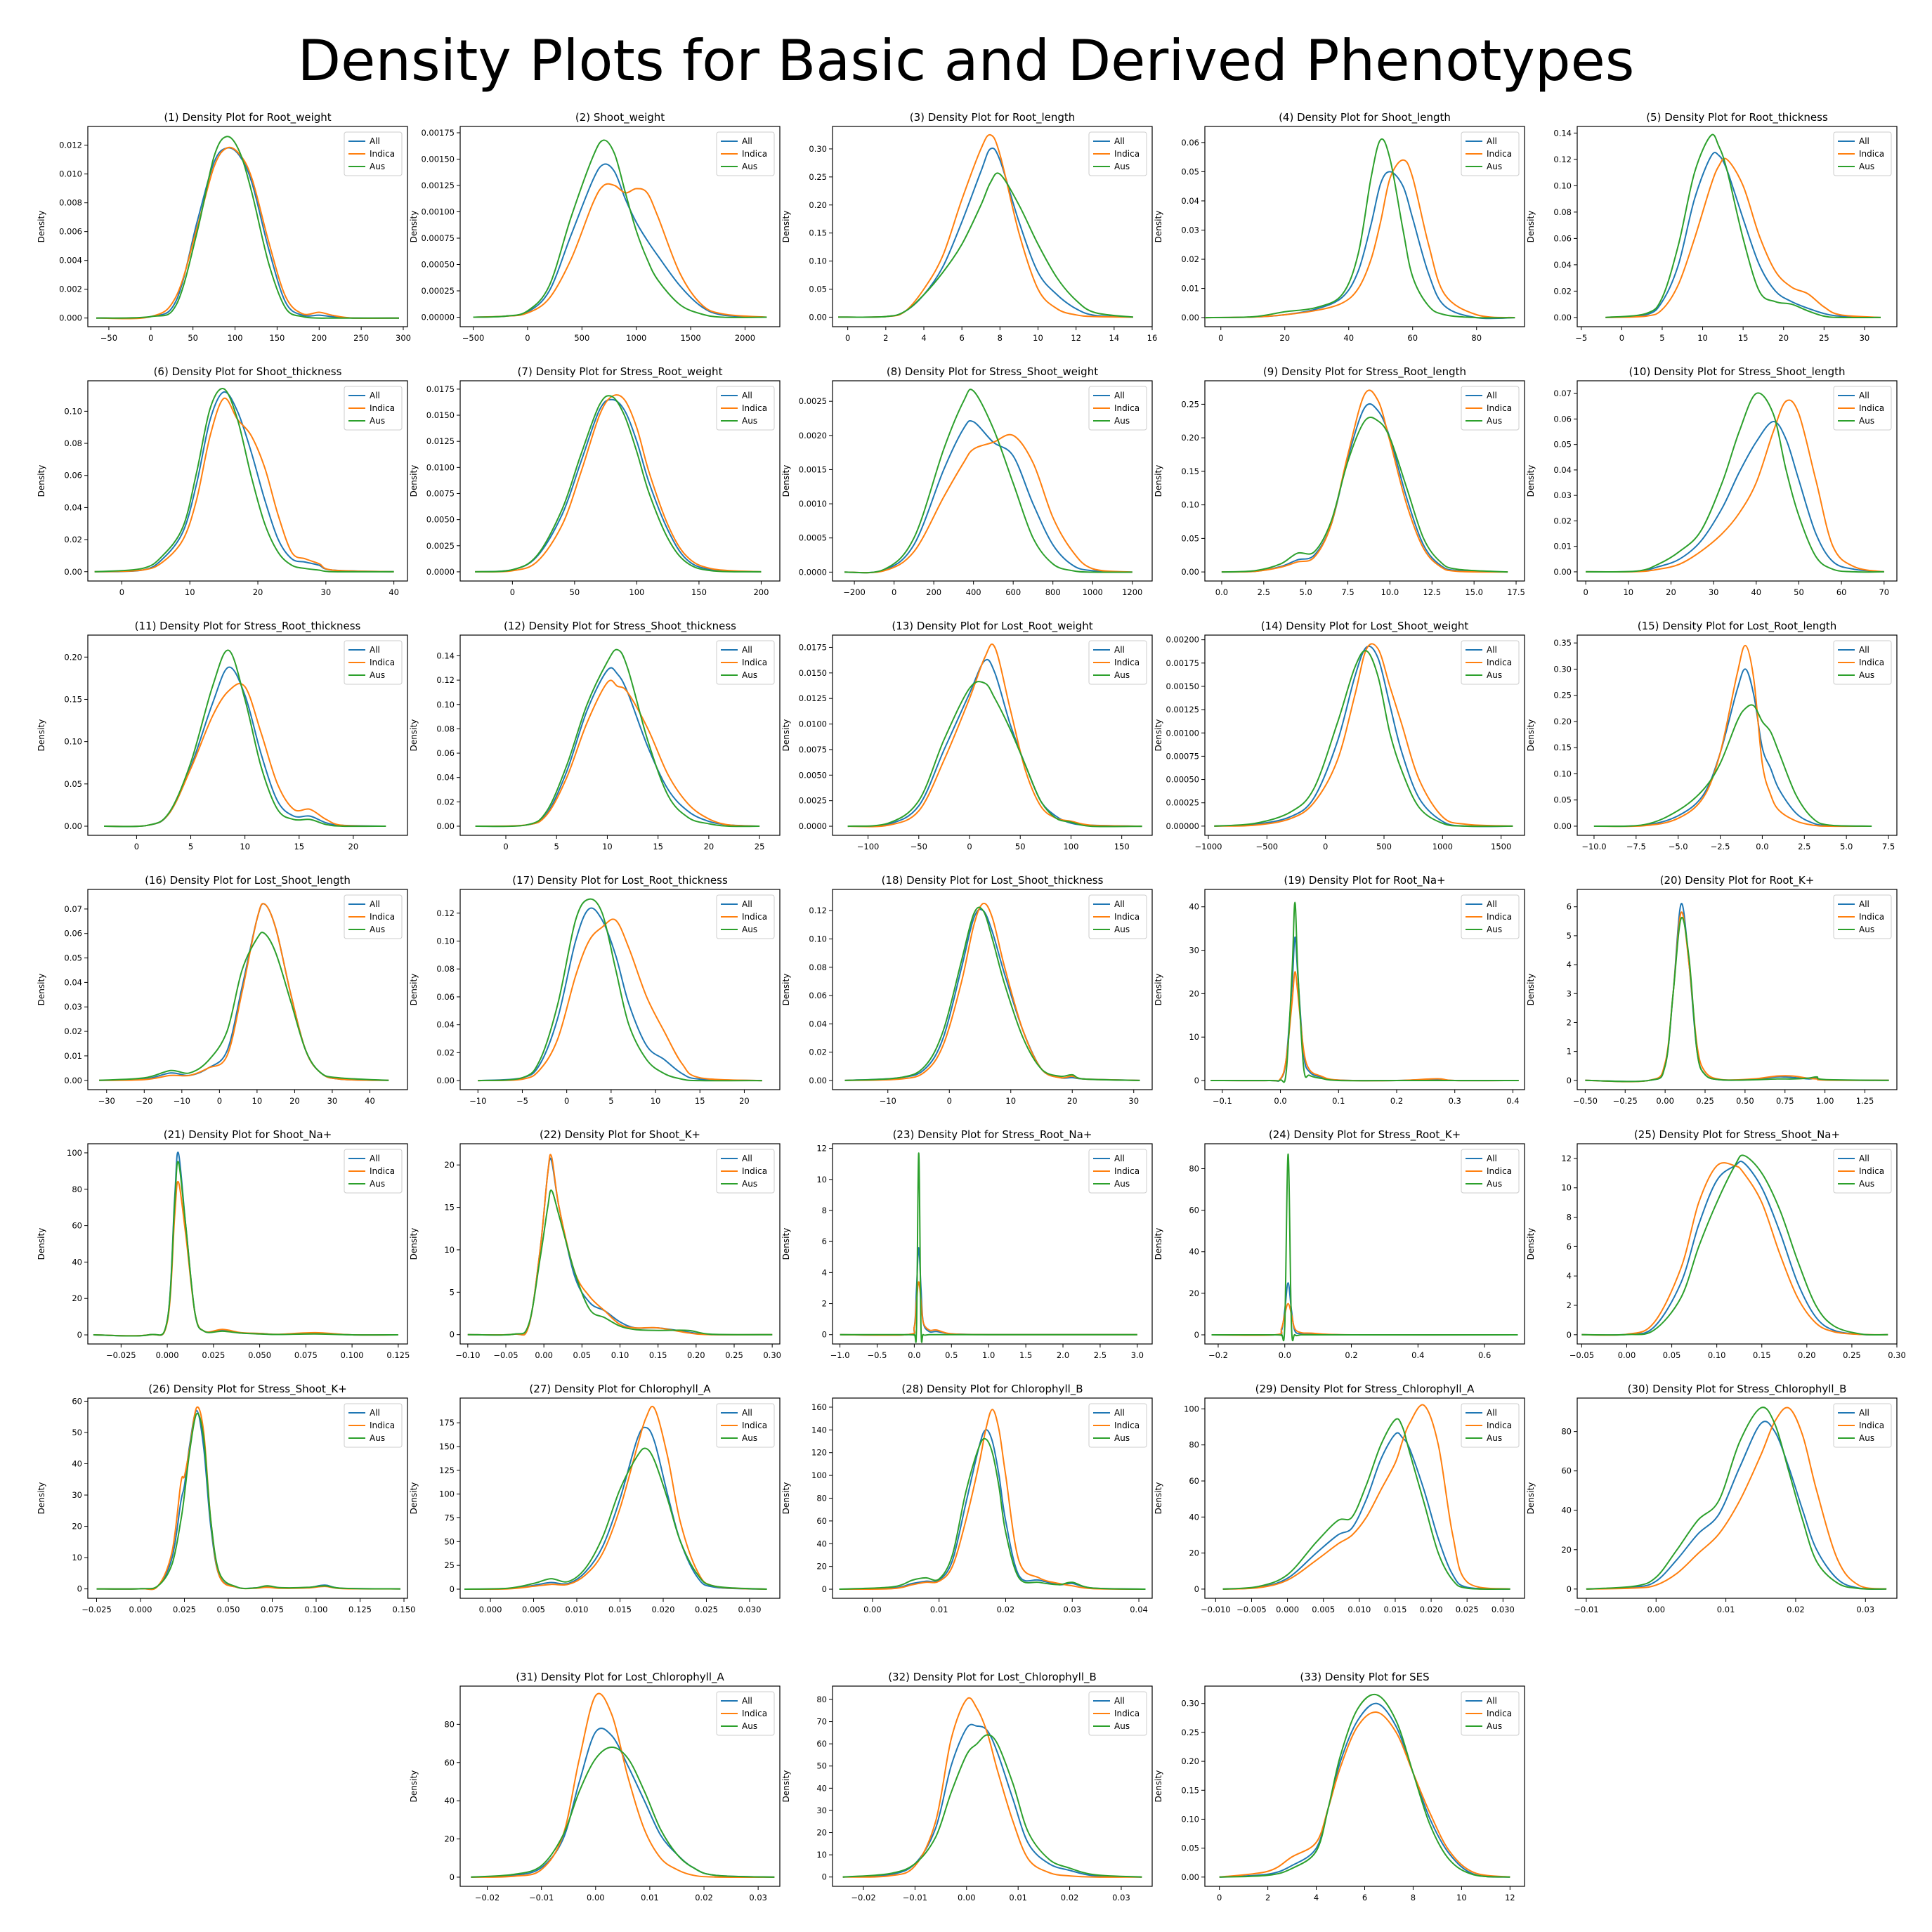 The image size is (1932, 1932). Describe the element at coordinates (821, 1855) in the screenshot. I see `y-tick-label: 10` at that location.